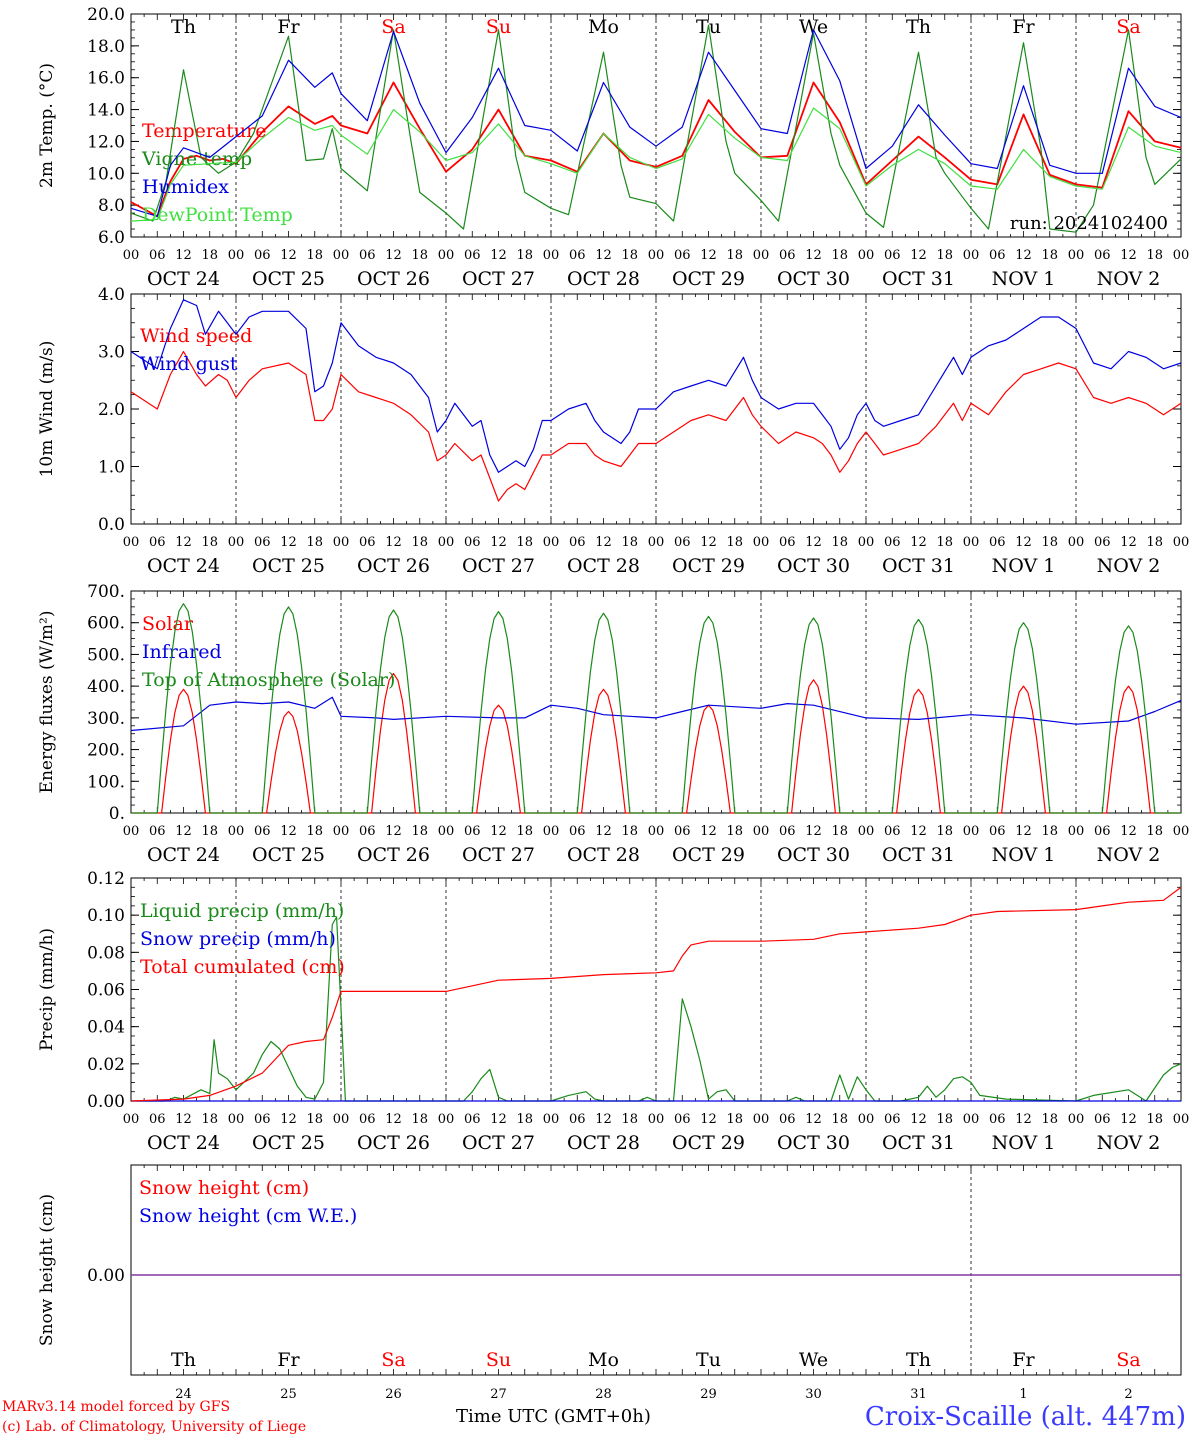 Image resolution: width=1194 pixels, height=1440 pixels. I want to click on run-annotation: run: 2024102400, so click(1089, 223).